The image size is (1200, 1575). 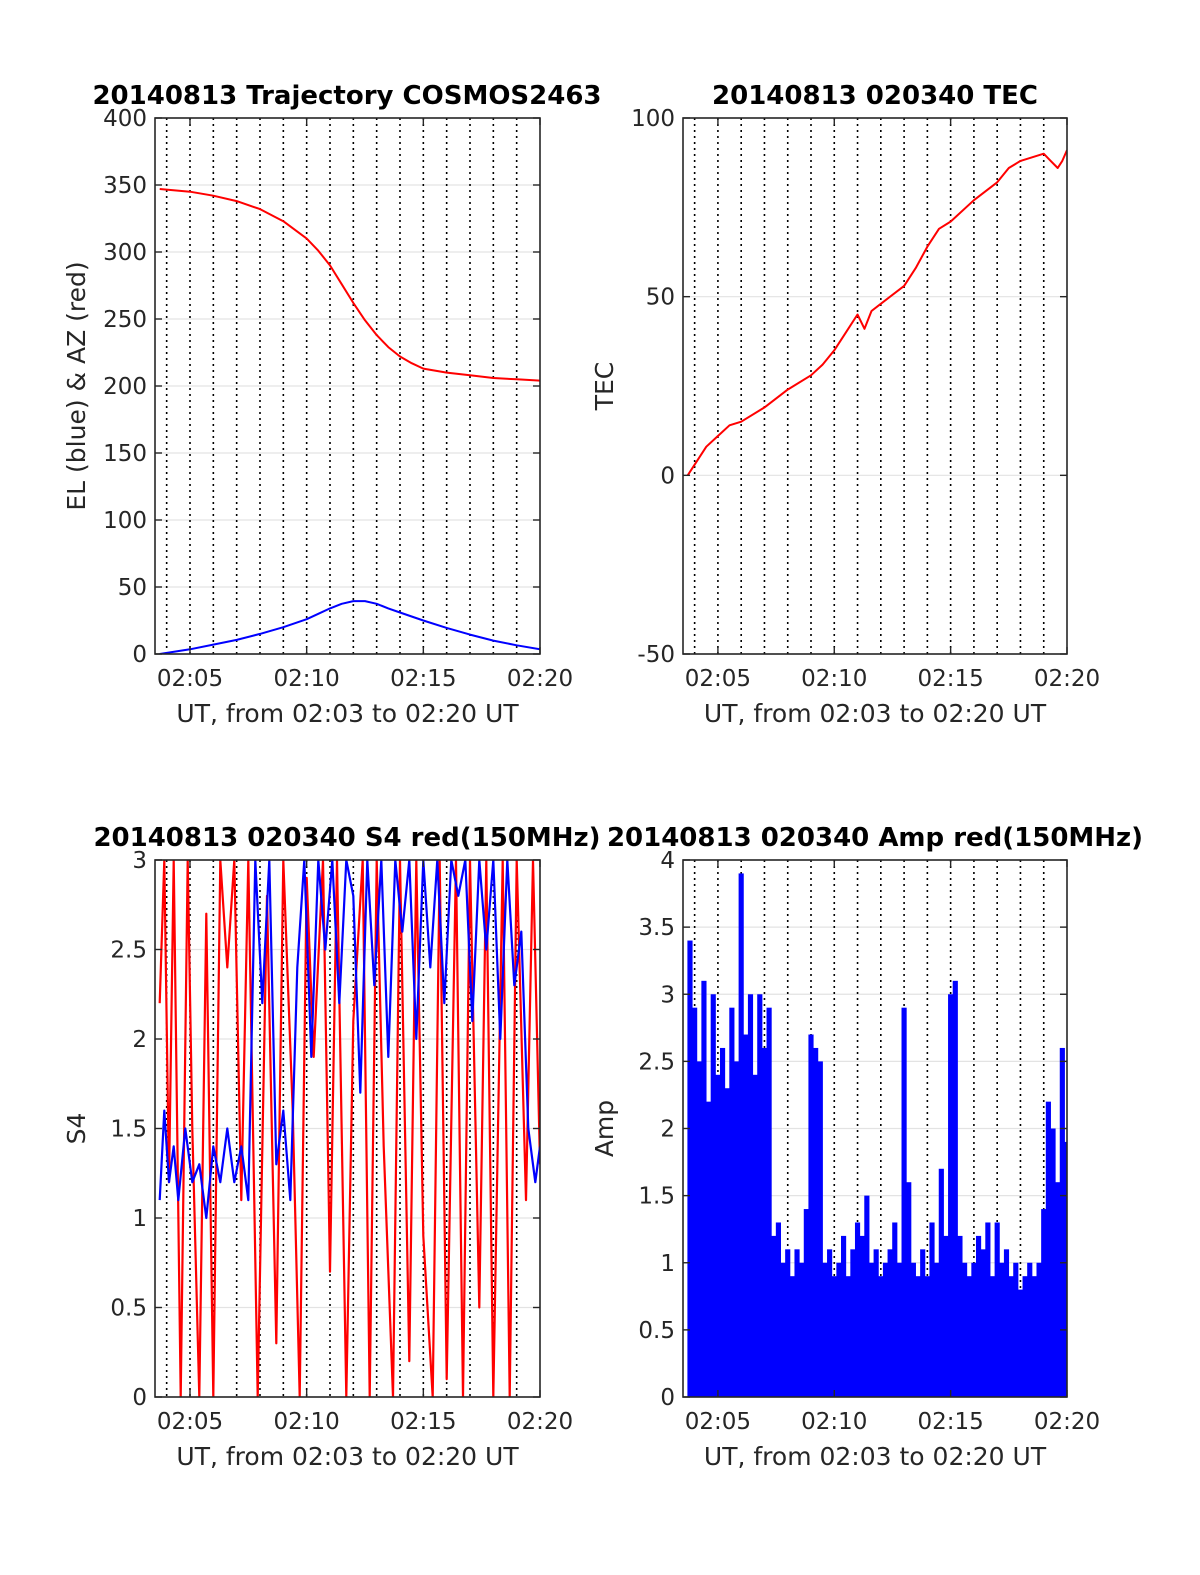 I want to click on y-tick-label: 1, so click(x=139, y=1219).